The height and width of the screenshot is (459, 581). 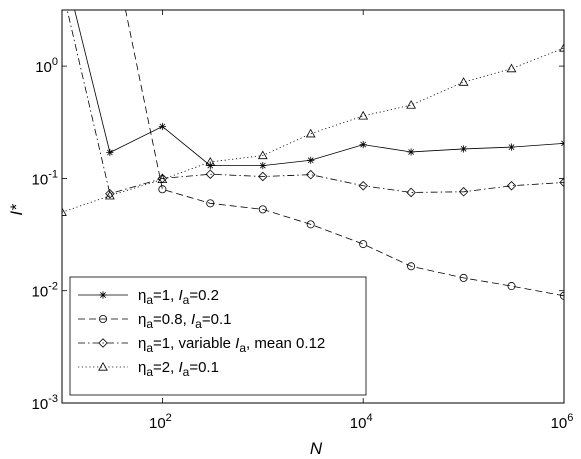 What do you see at coordinates (160, 422) in the screenshot?
I see `x-tick-label: 10²` at bounding box center [160, 422].